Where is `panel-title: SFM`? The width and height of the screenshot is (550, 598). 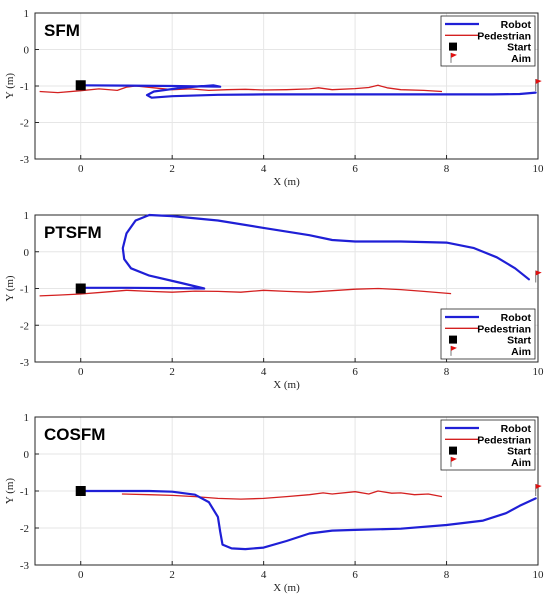
panel-title: SFM is located at coordinates (62, 30).